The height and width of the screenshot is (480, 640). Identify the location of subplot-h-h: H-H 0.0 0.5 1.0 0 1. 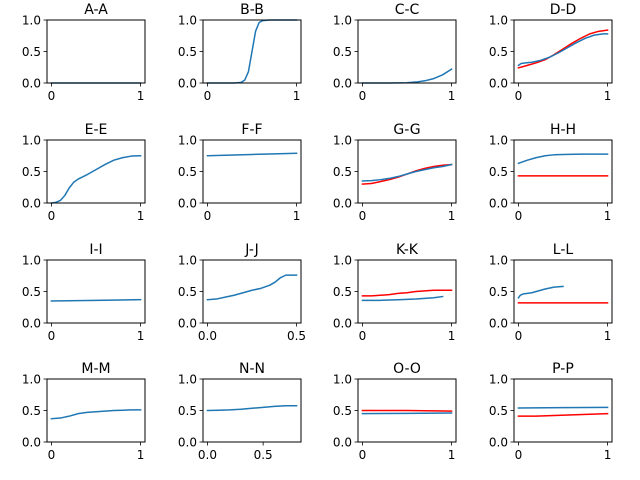
(551, 172).